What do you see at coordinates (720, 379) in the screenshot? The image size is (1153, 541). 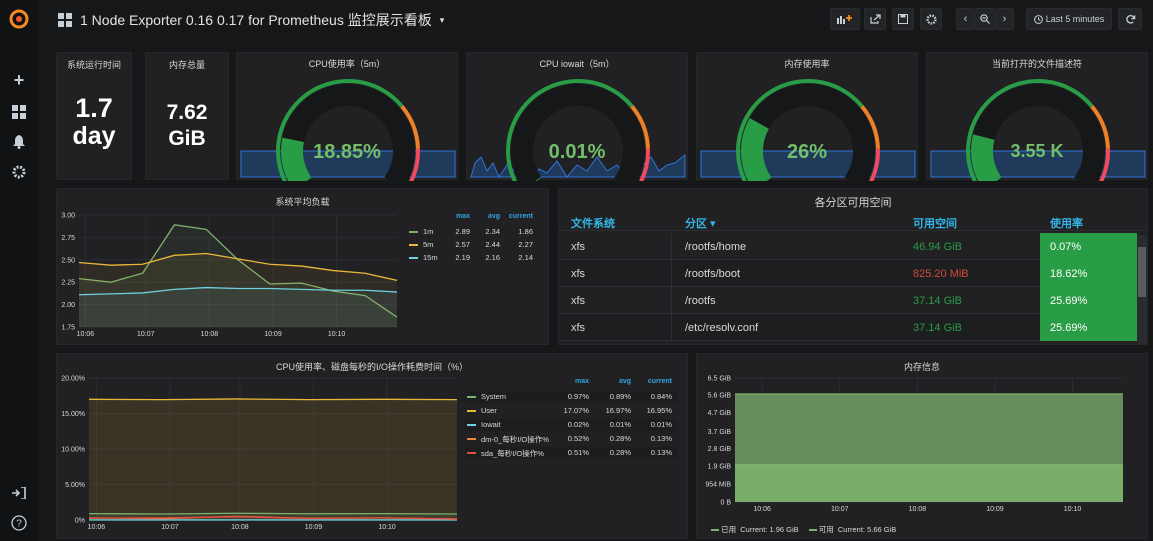 I see `y-tick-label: 6.5 GiB` at bounding box center [720, 379].